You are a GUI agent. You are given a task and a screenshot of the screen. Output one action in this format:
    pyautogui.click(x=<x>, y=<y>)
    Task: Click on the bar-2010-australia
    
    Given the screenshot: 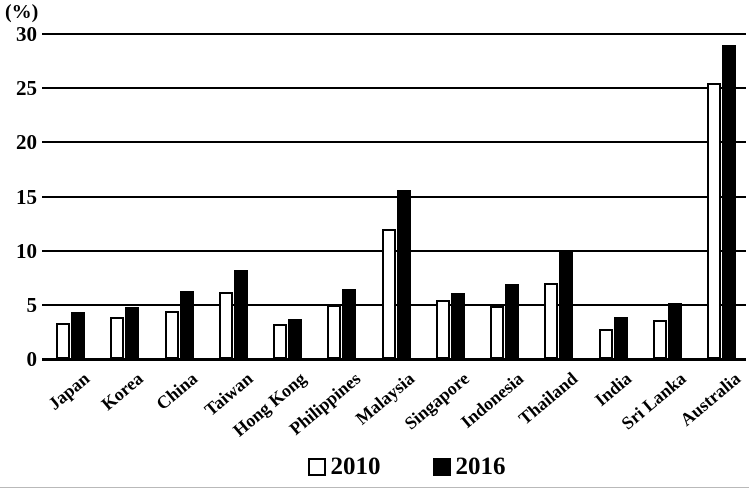 What is the action you would take?
    pyautogui.click(x=714, y=221)
    